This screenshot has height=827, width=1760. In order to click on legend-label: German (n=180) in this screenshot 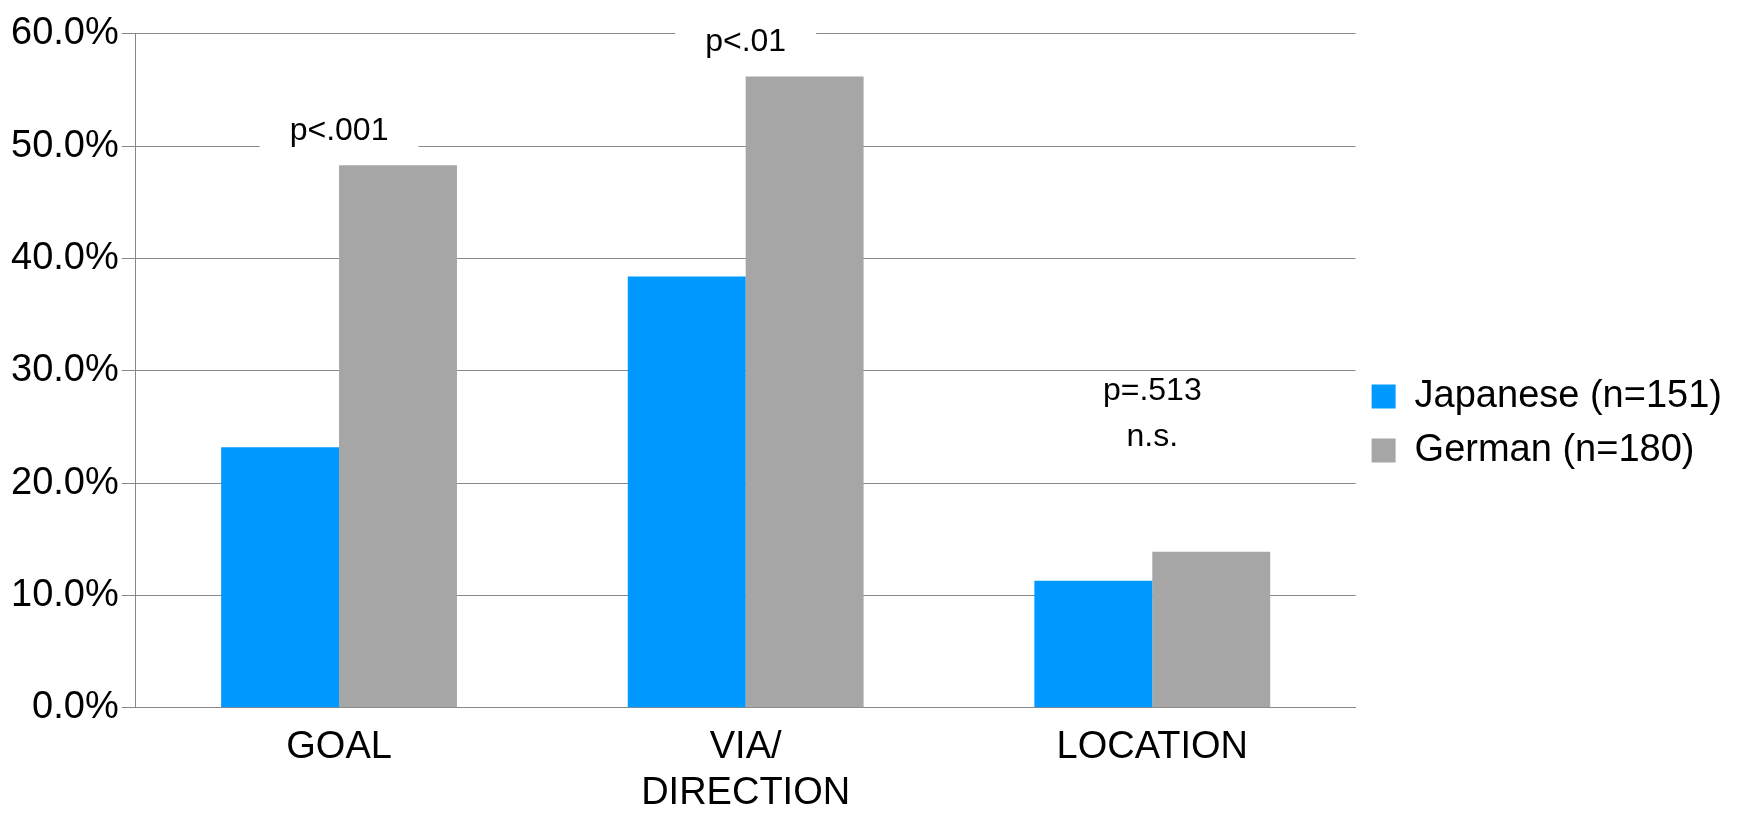, I will do `click(1554, 447)`.